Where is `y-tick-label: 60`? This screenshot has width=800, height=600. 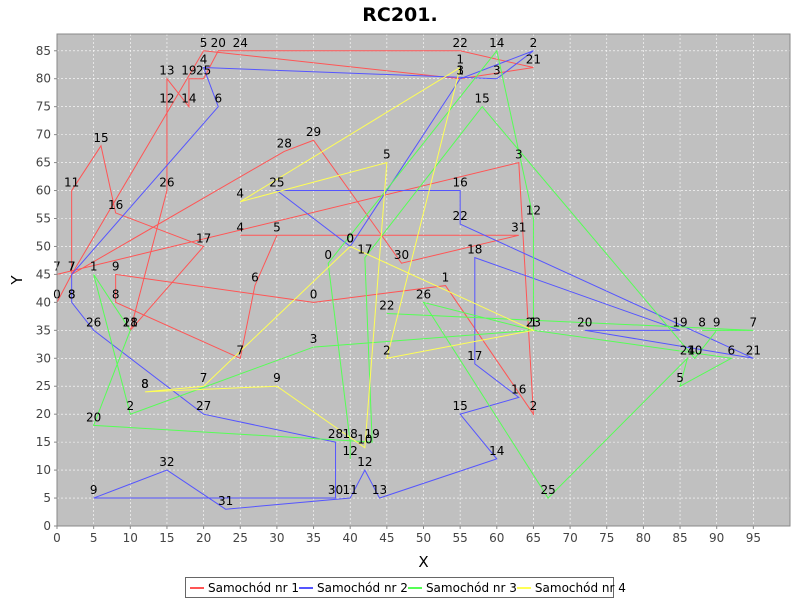 y-tick-label: 60 is located at coordinates (43, 191).